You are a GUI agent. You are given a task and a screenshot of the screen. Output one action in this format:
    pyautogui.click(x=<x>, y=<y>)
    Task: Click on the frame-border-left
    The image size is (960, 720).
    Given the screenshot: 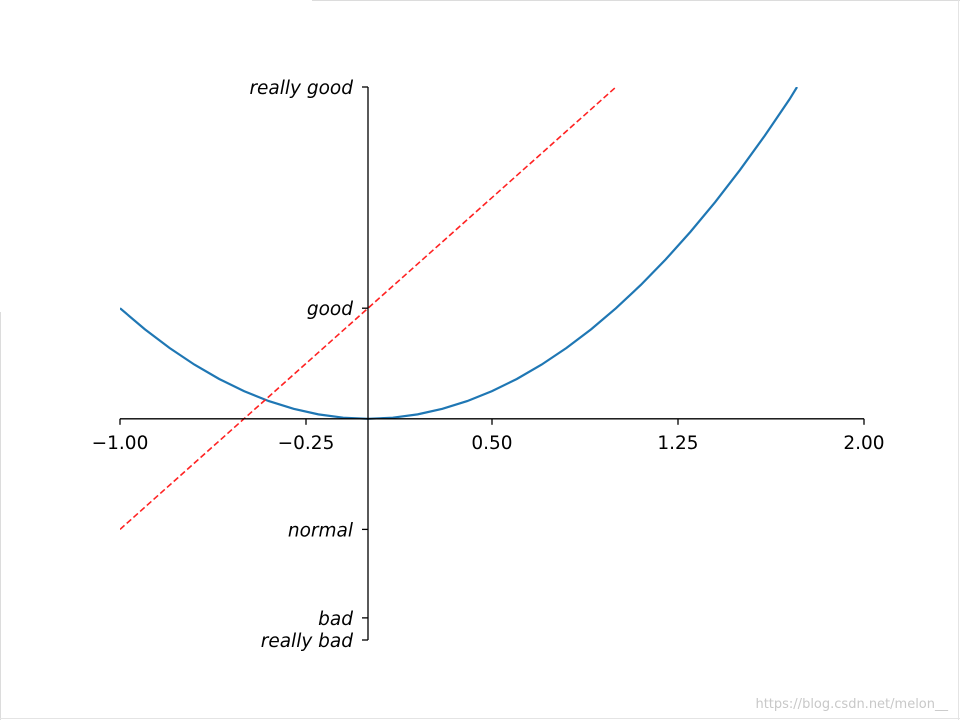 What is the action you would take?
    pyautogui.click(x=0, y=516)
    